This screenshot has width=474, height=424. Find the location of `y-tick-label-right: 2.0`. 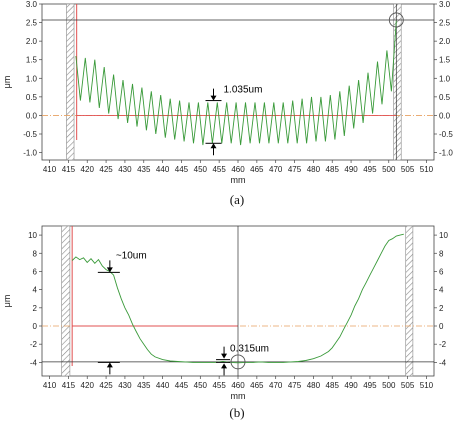

y-tick-label-right: 2.0 is located at coordinates (445, 41).